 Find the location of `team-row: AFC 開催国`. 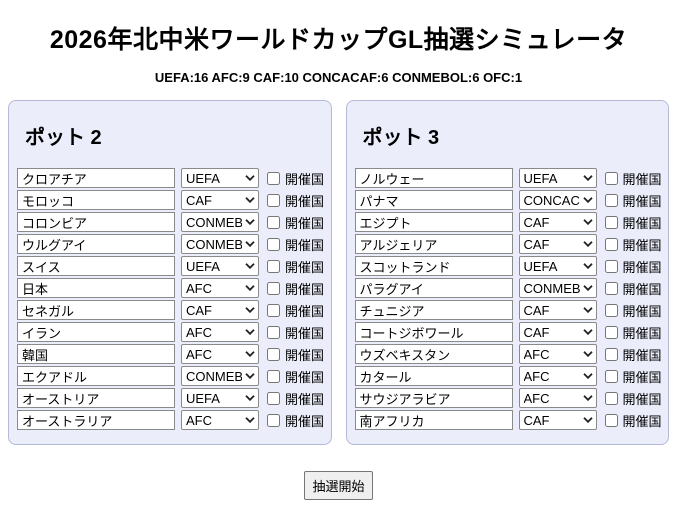

team-row: AFC 開催国 is located at coordinates (508, 354).